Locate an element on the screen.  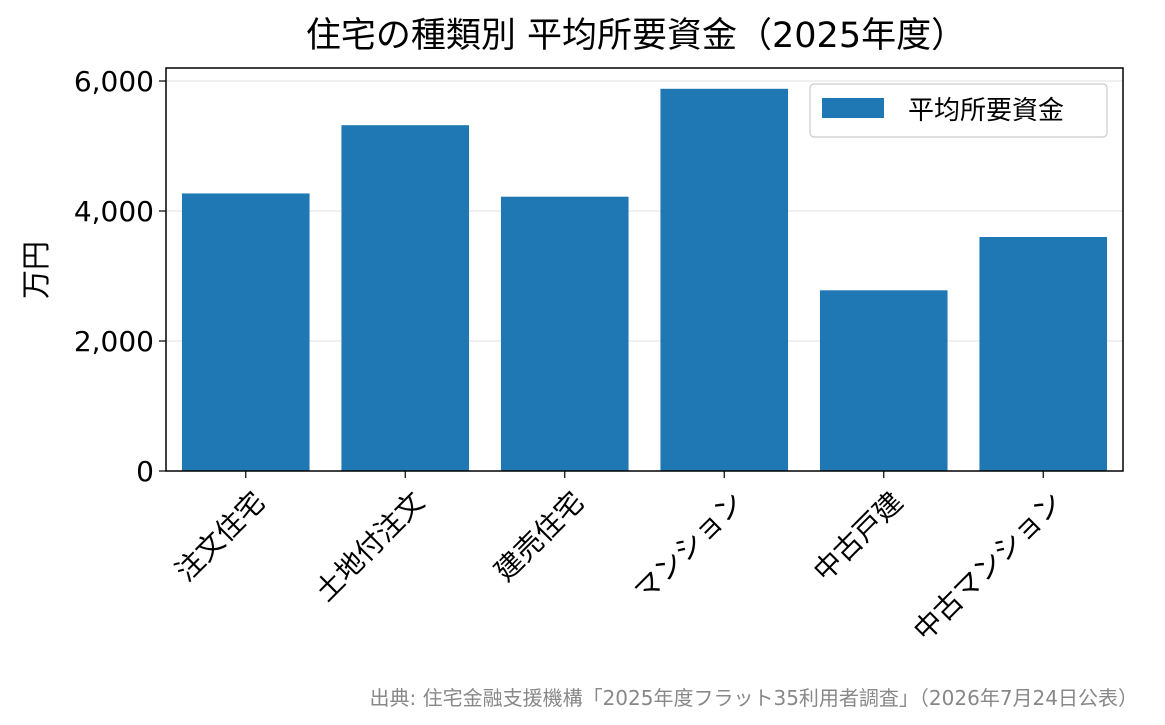
y-tick-label: 2,000 is located at coordinates (114, 341).